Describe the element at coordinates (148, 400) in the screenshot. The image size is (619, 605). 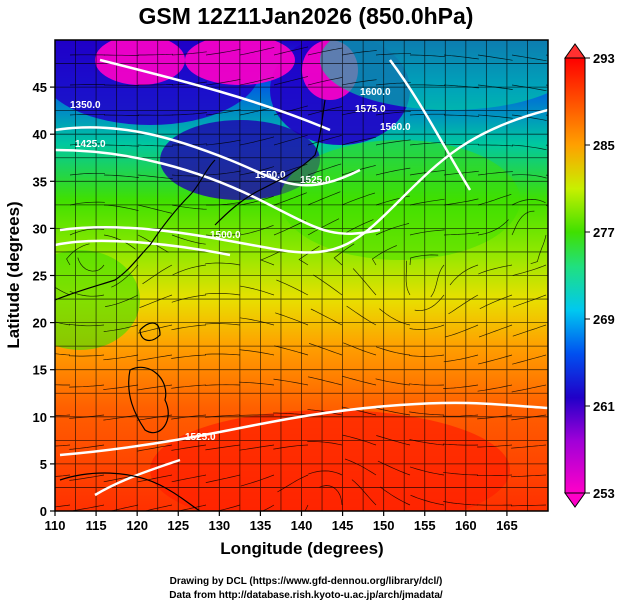
I see `coastline-philippines` at that location.